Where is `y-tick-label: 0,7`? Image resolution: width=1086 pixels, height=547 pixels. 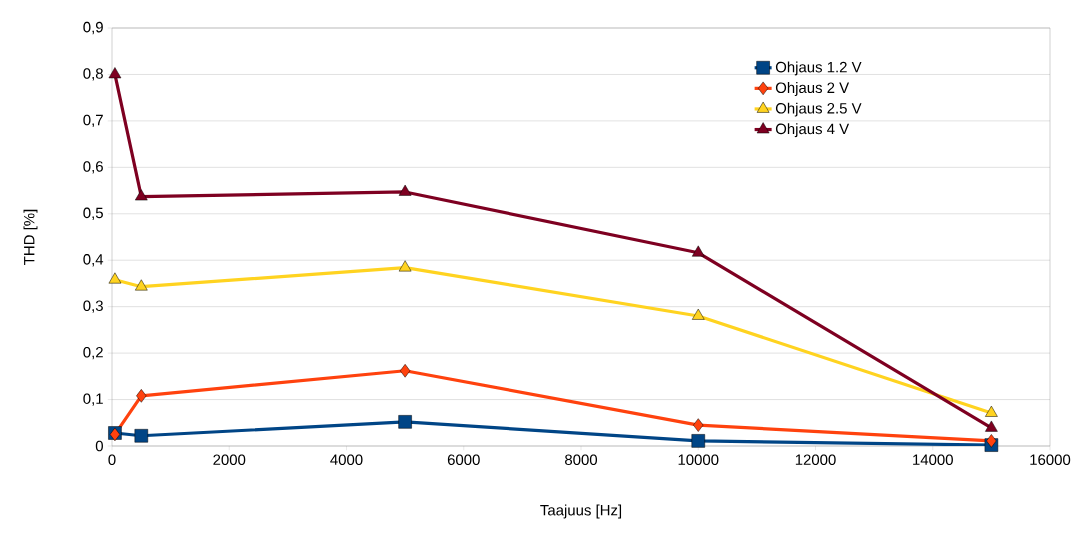
y-tick-label: 0,7 is located at coordinates (93, 121).